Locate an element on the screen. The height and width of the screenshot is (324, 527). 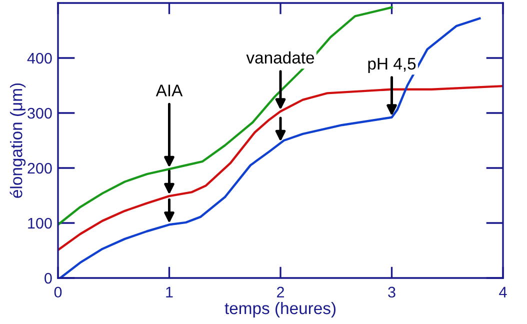
x-tick-label: 1 is located at coordinates (169, 292).